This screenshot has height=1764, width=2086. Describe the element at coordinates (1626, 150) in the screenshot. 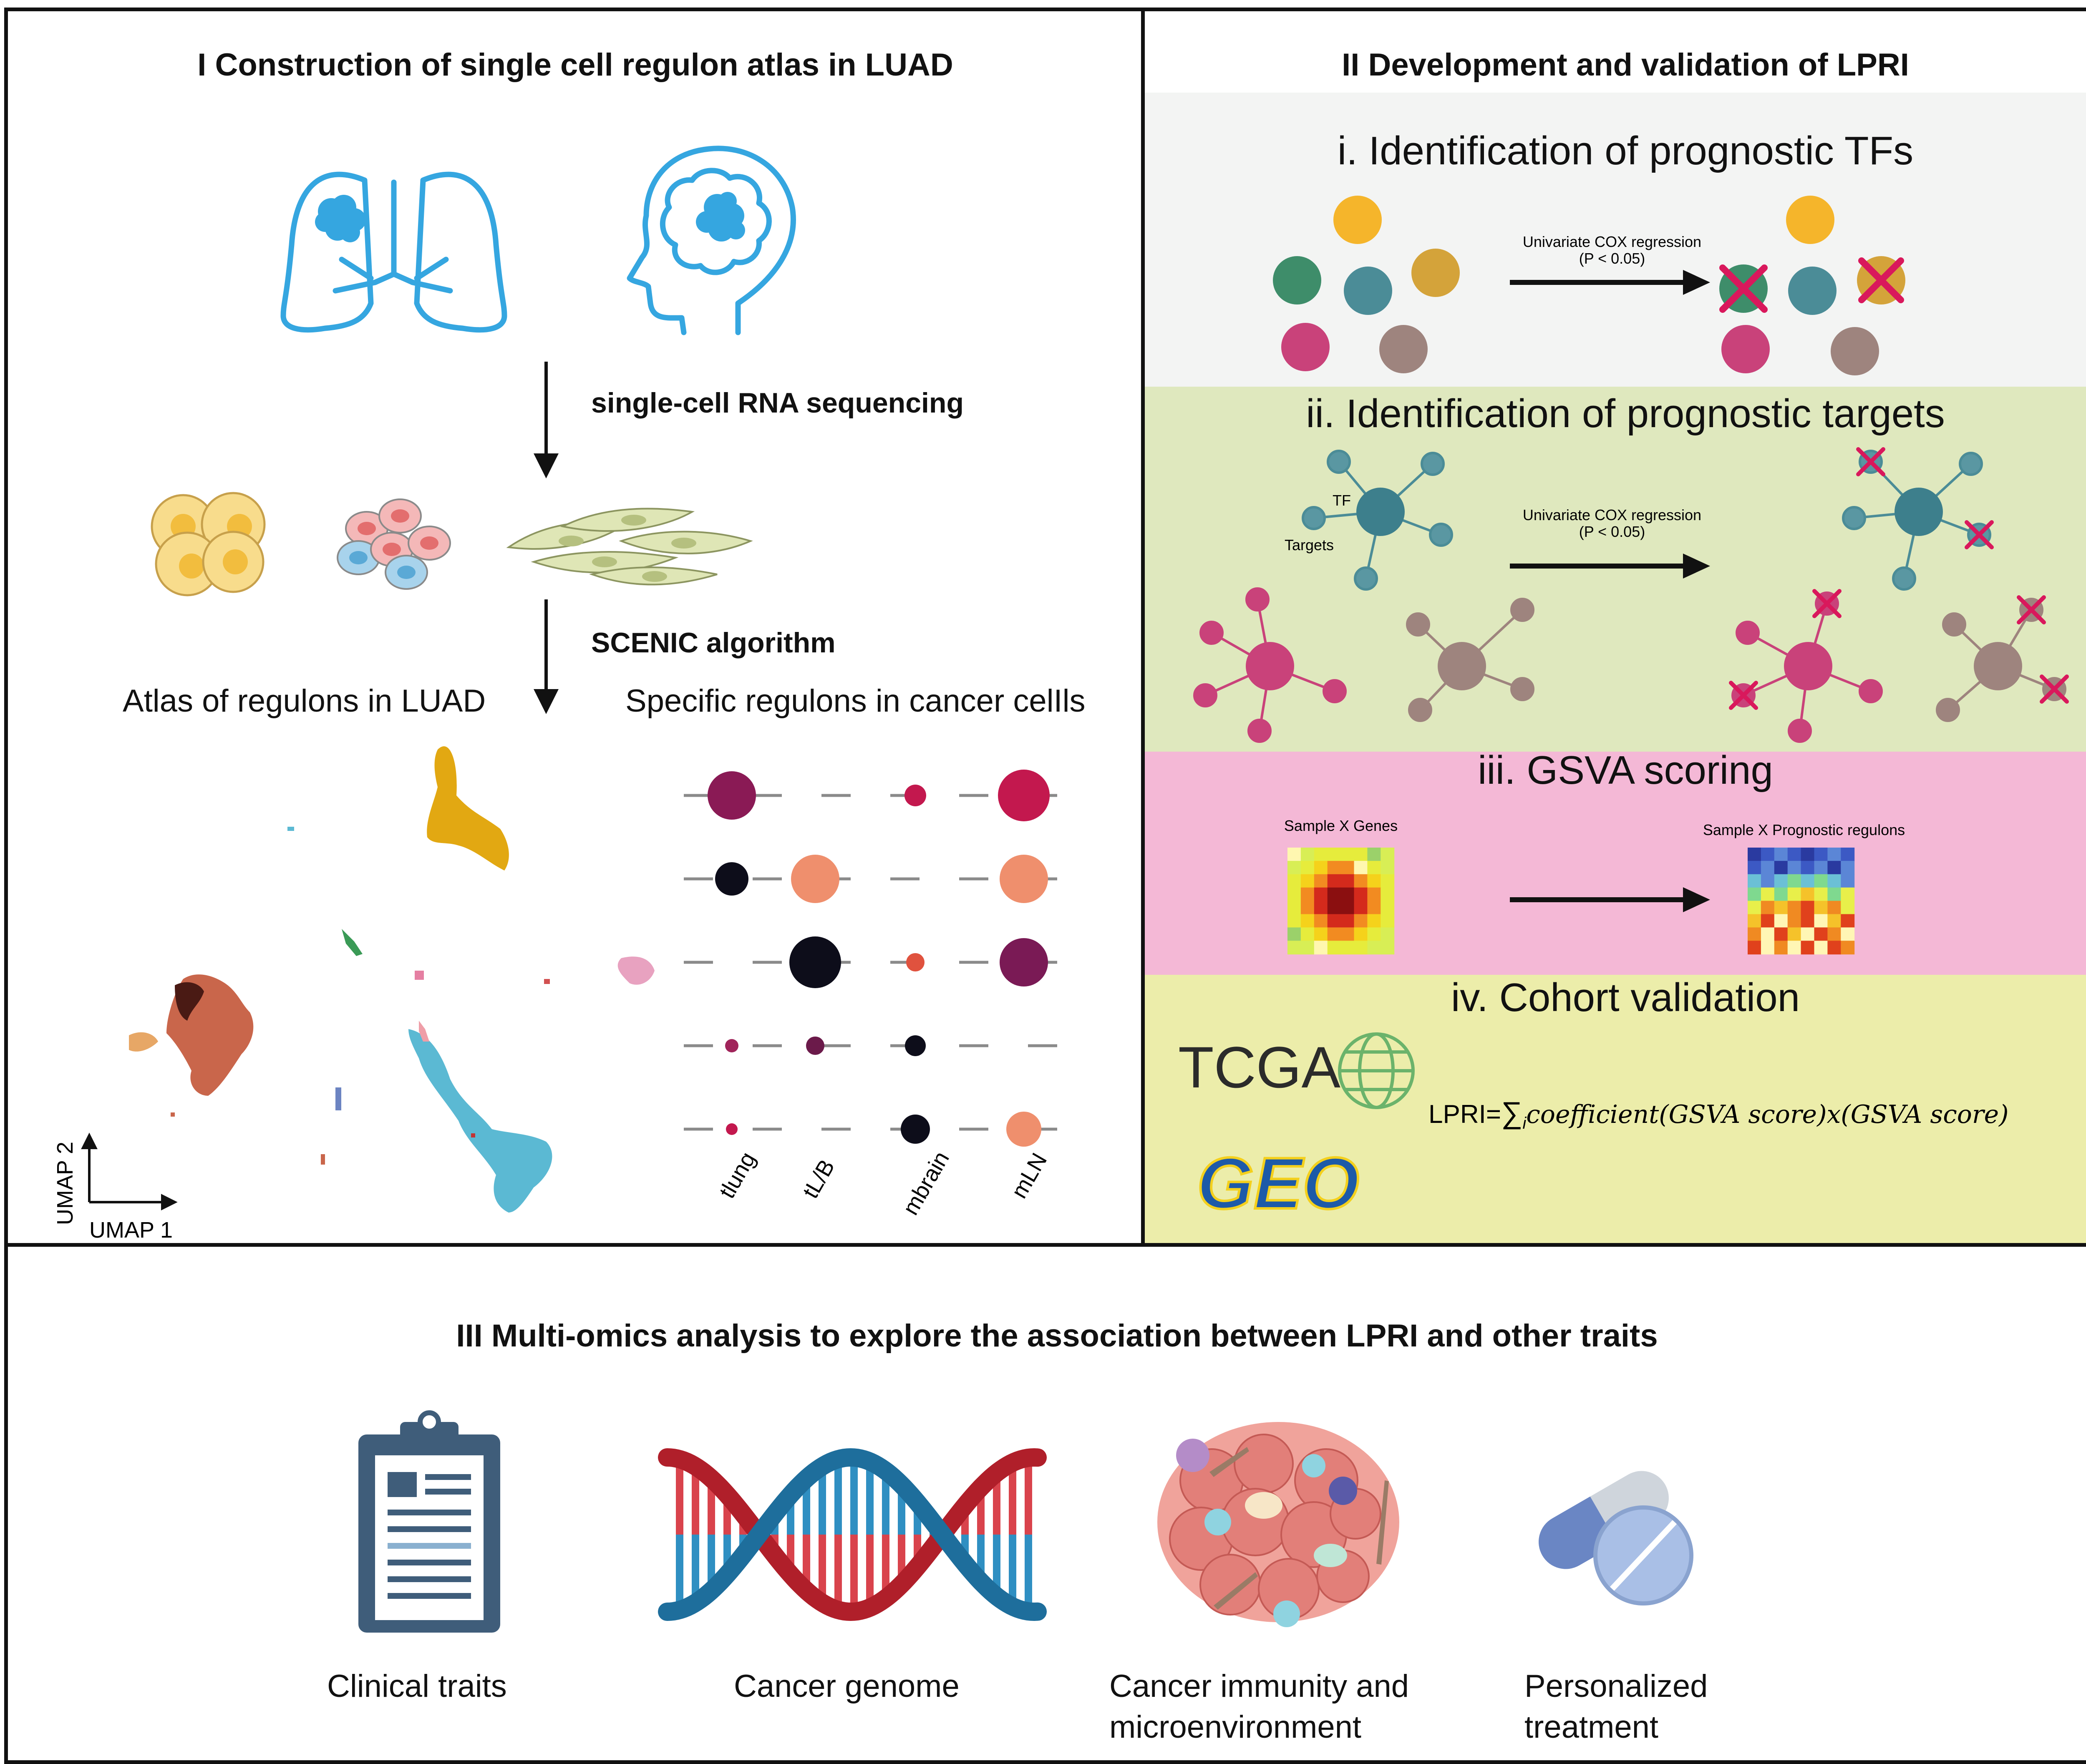

I see `section1-title: i. Identification of prognostic TFs` at that location.